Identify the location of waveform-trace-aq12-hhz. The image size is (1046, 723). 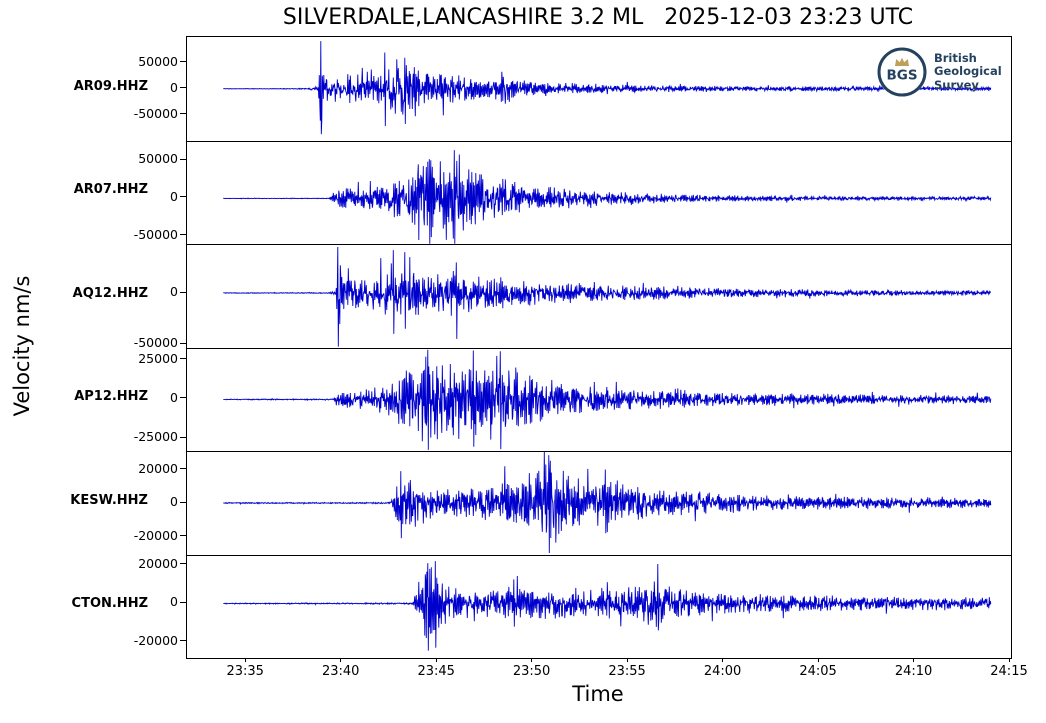
(607, 297).